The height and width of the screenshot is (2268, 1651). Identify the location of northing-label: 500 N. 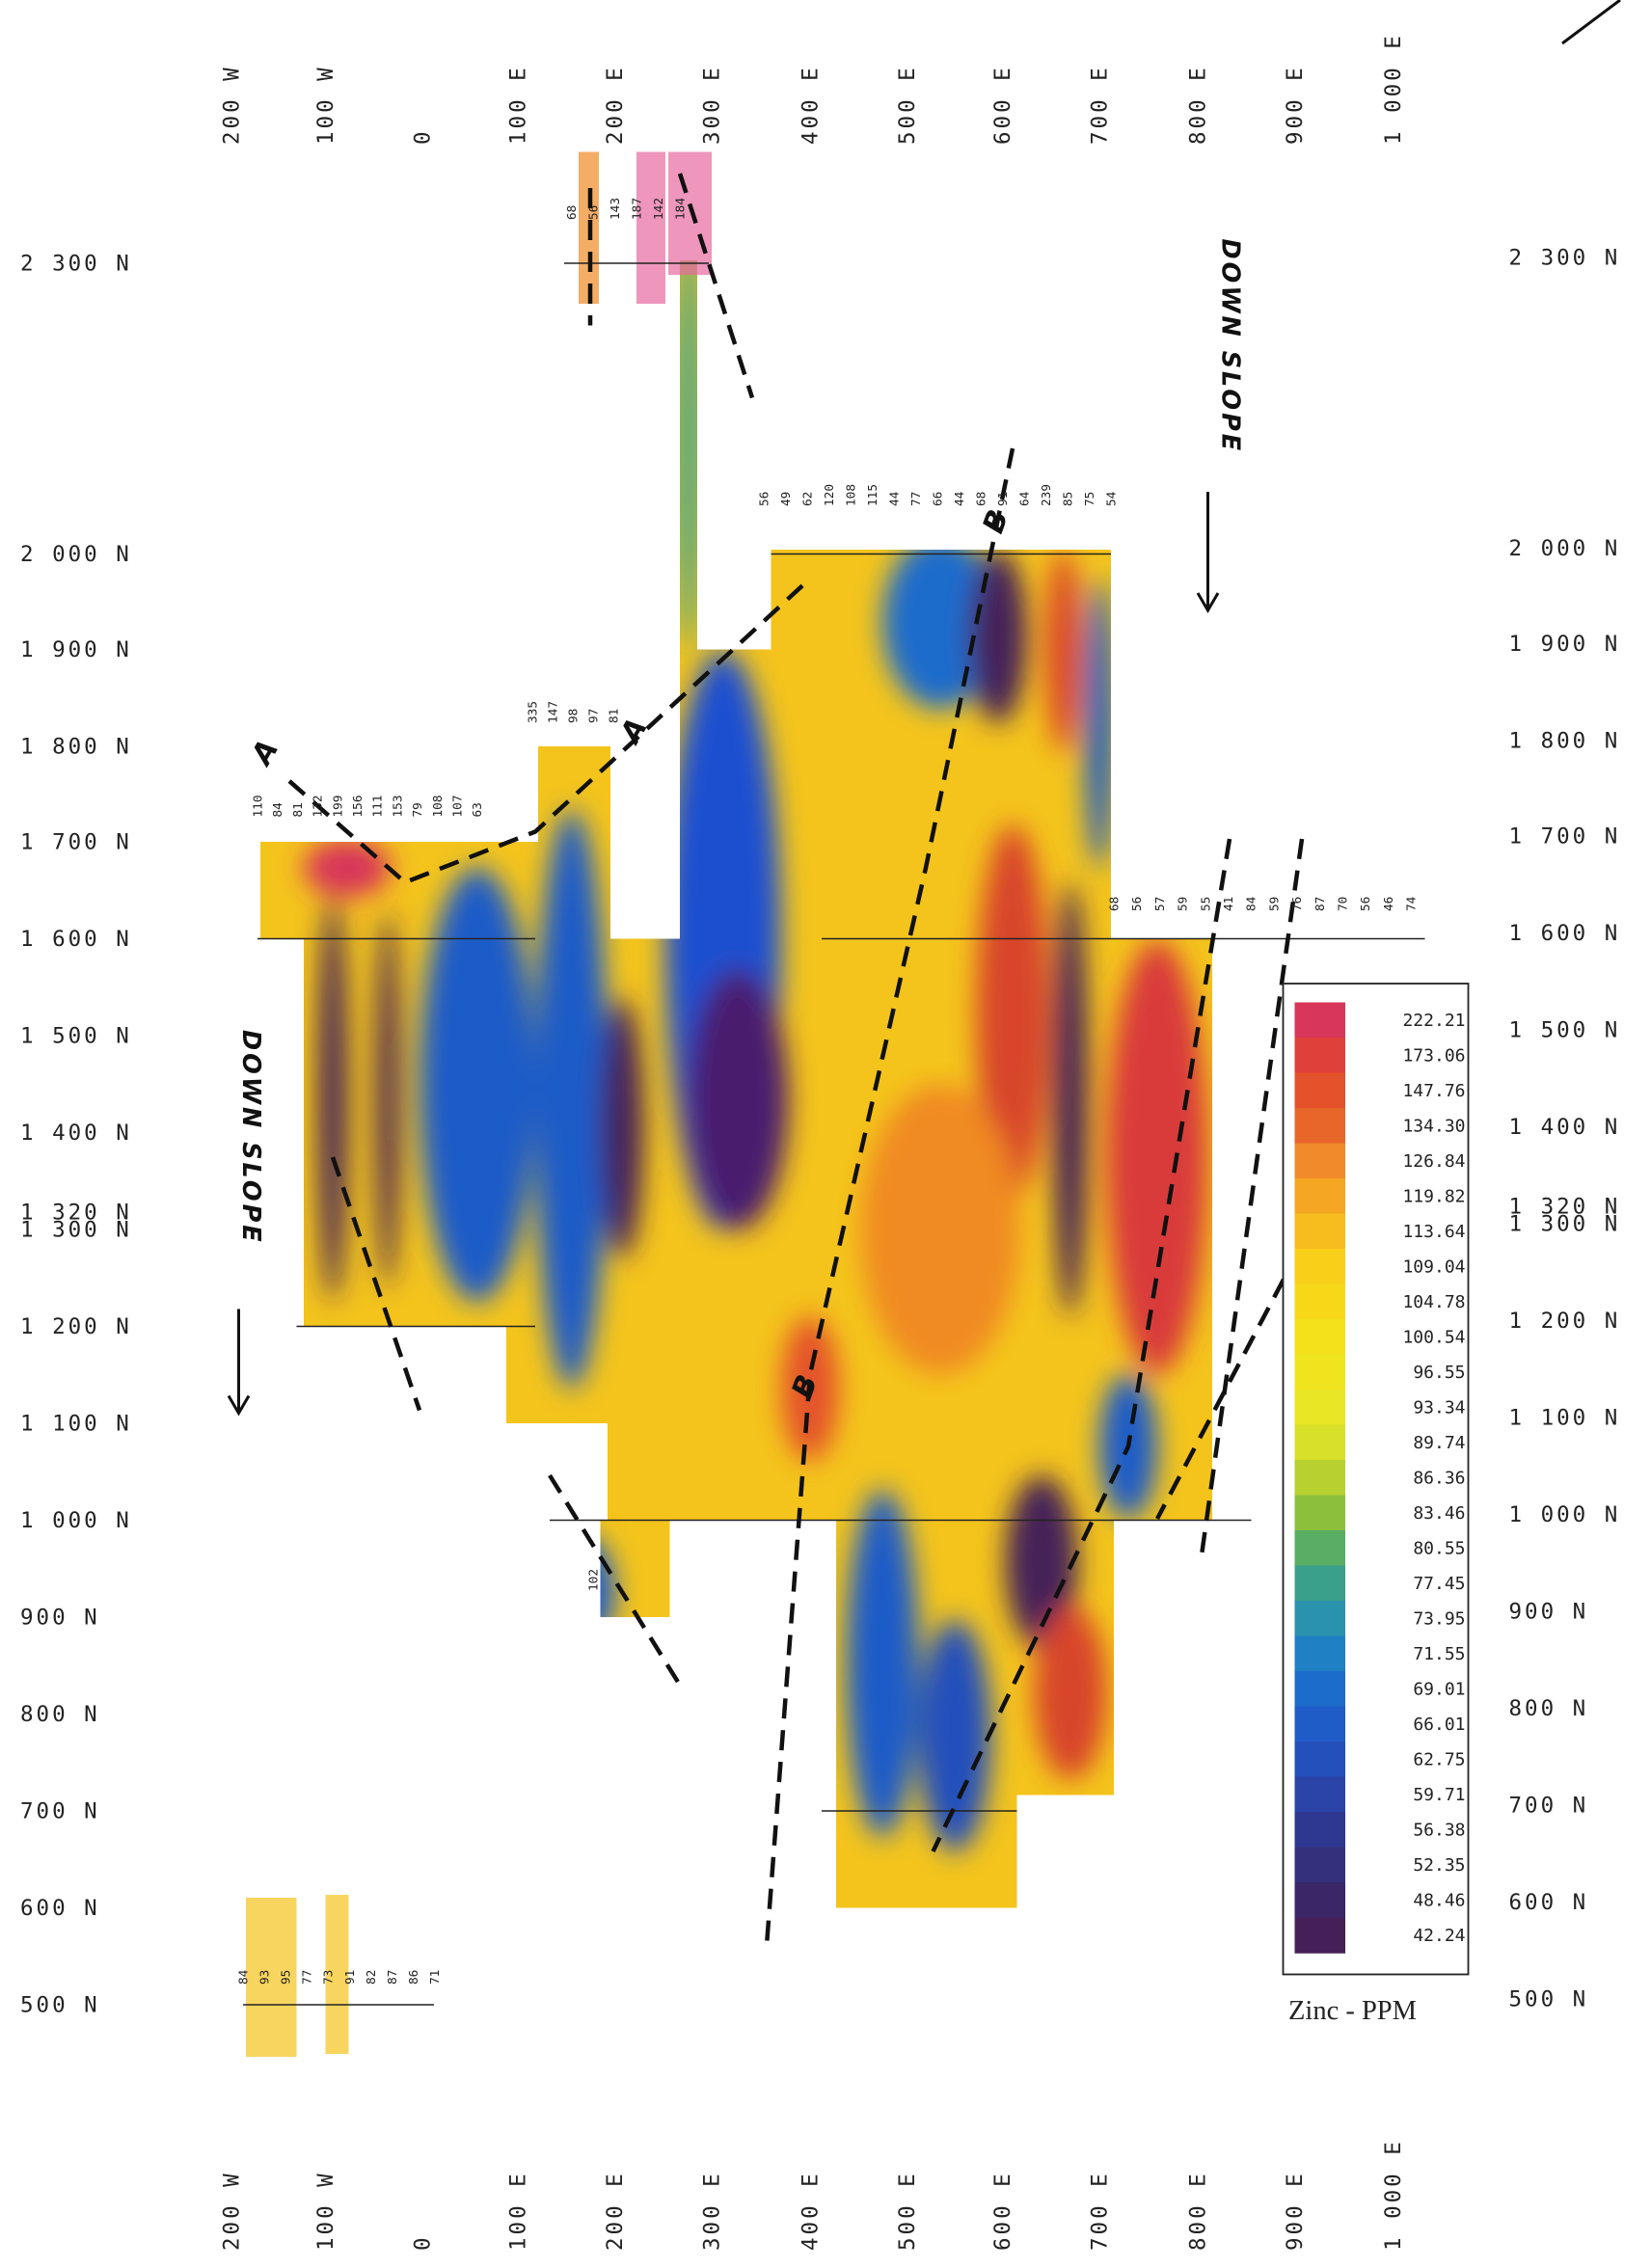
(60, 2005).